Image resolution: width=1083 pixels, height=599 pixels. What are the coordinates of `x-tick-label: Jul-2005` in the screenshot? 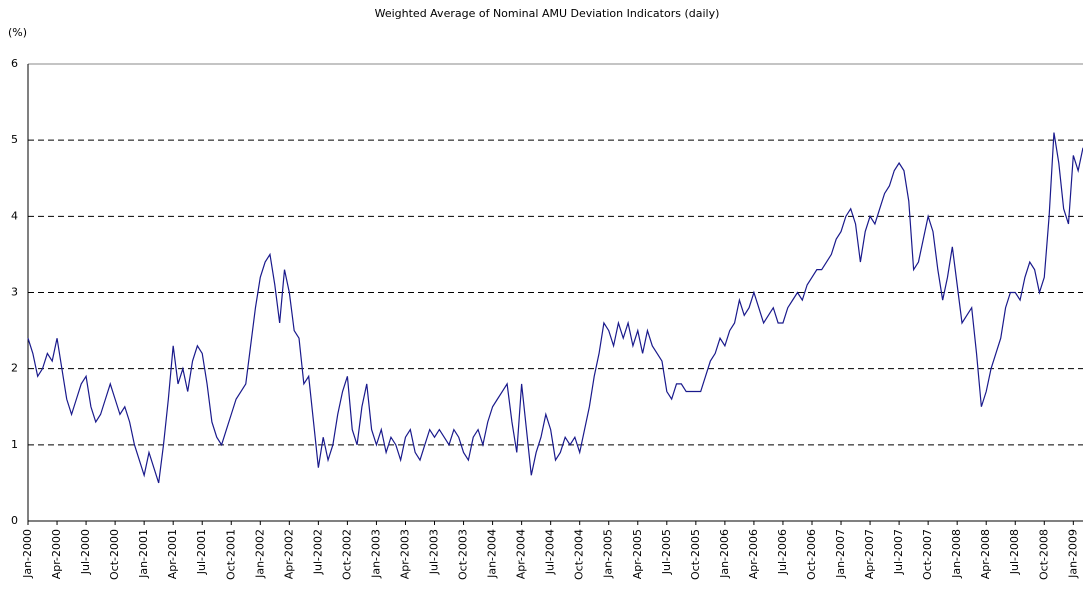 It's located at (666, 552).